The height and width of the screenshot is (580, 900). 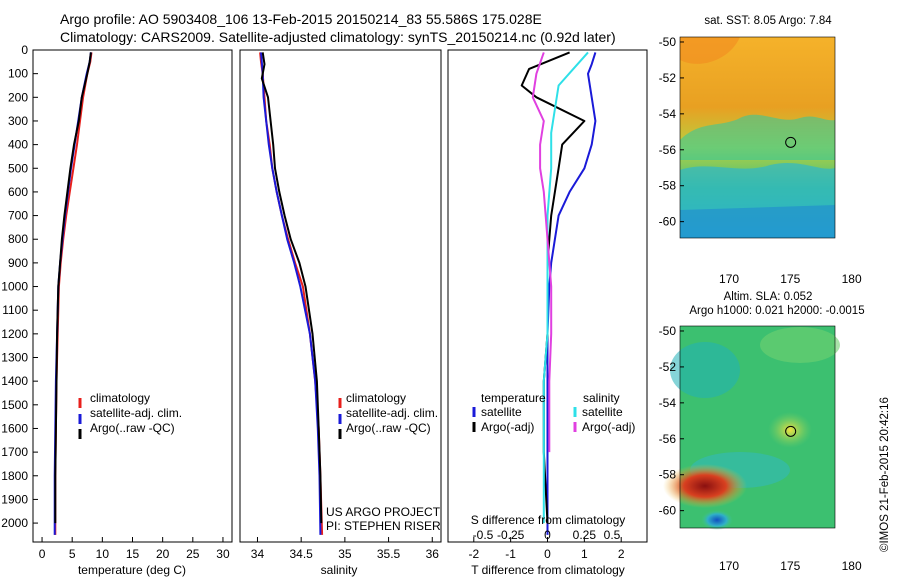 What do you see at coordinates (602, 412) in the screenshot?
I see `legend-label-s-satellite: satellite` at bounding box center [602, 412].